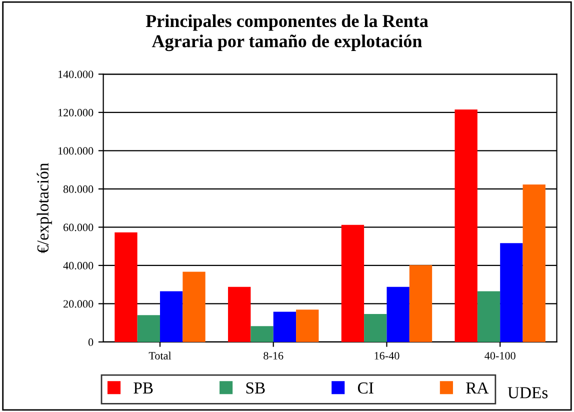 This screenshot has width=574, height=412. I want to click on legend-label: PB, so click(143, 388).